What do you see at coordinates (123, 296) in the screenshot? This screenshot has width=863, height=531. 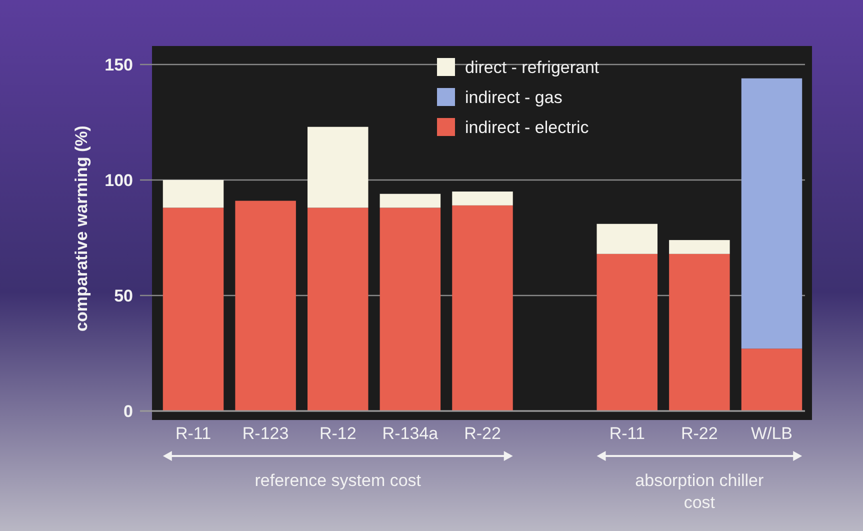 I see `y-tick-label: 50` at bounding box center [123, 296].